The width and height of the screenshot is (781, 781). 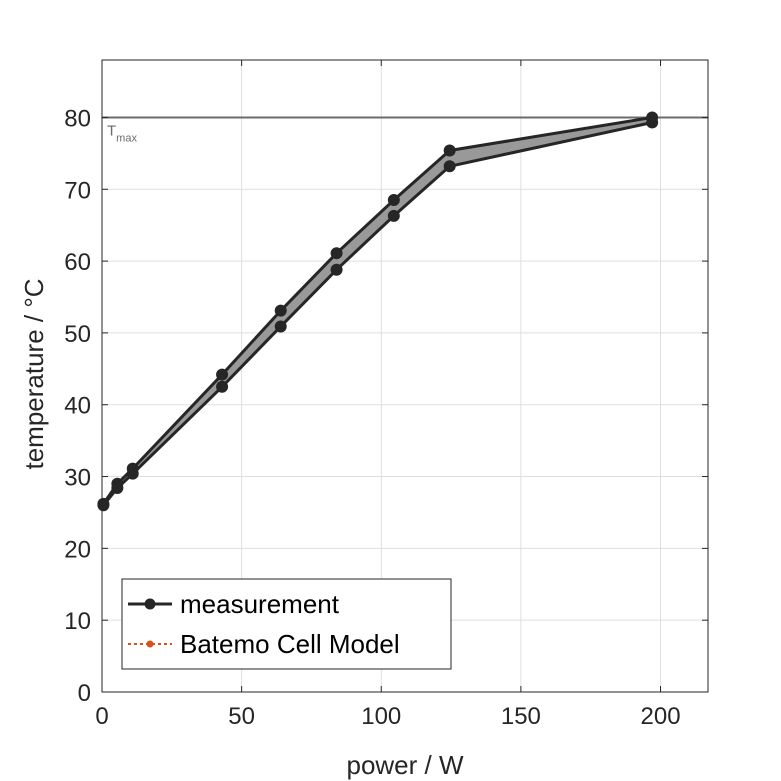 What do you see at coordinates (150, 604) in the screenshot?
I see `legend-marker-measurement` at bounding box center [150, 604].